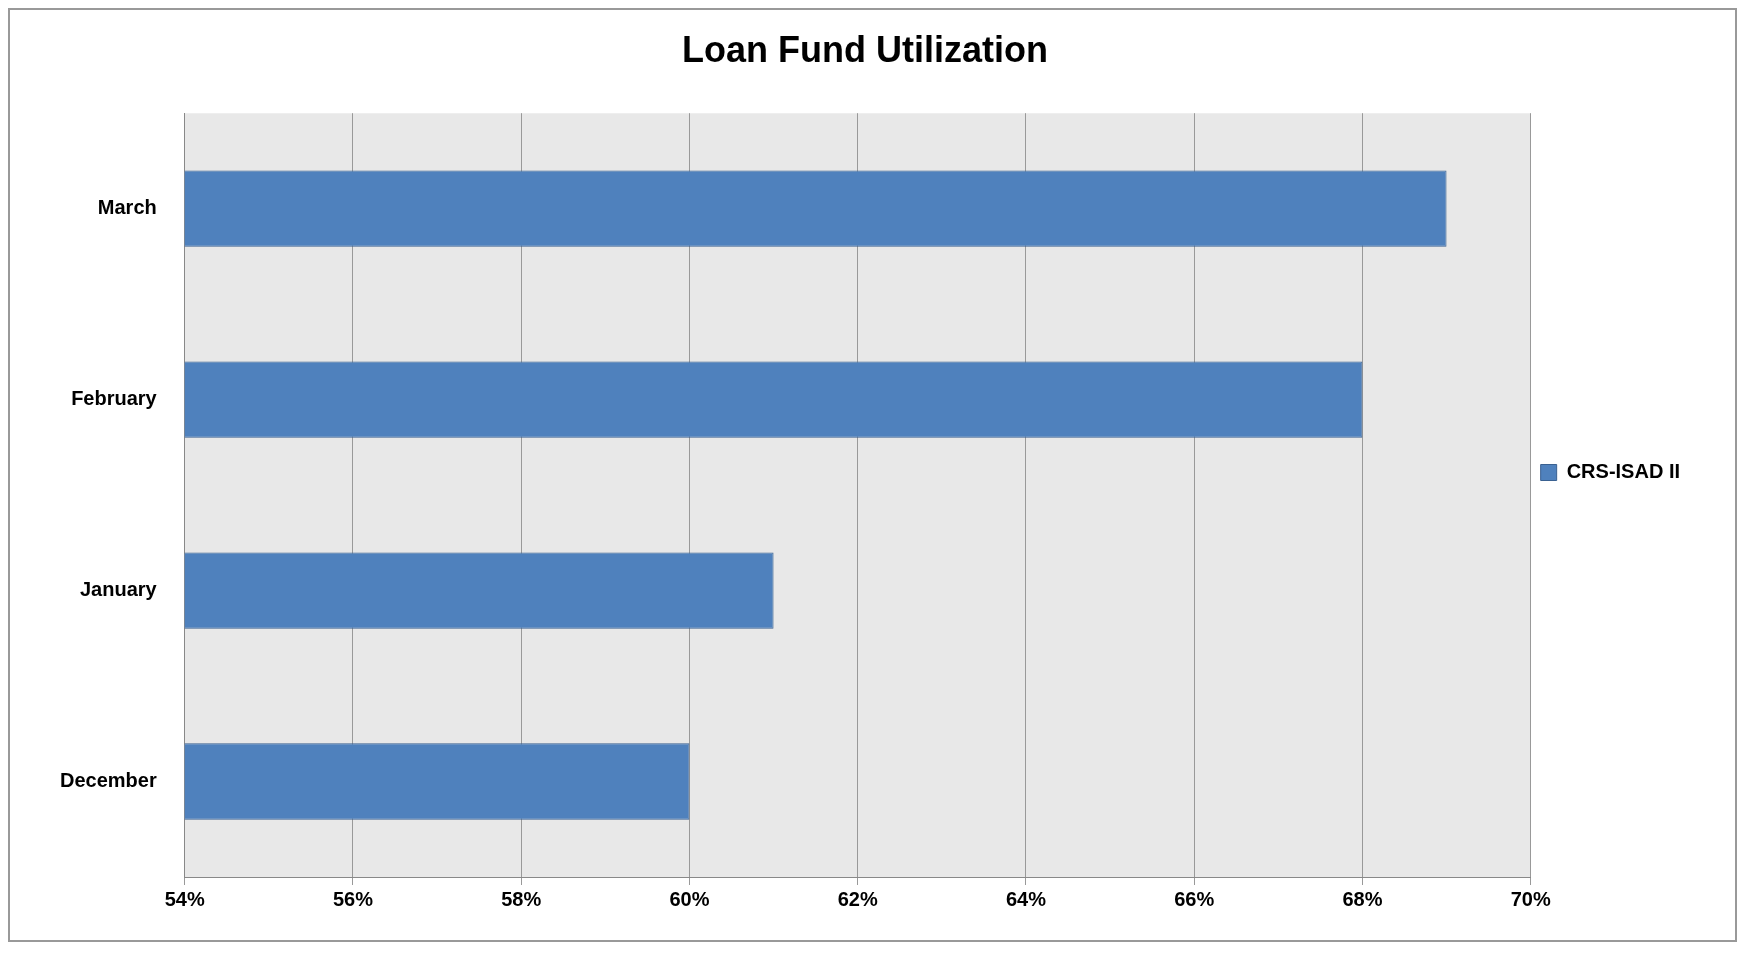  I want to click on x-tick-label: 66%, so click(1194, 898).